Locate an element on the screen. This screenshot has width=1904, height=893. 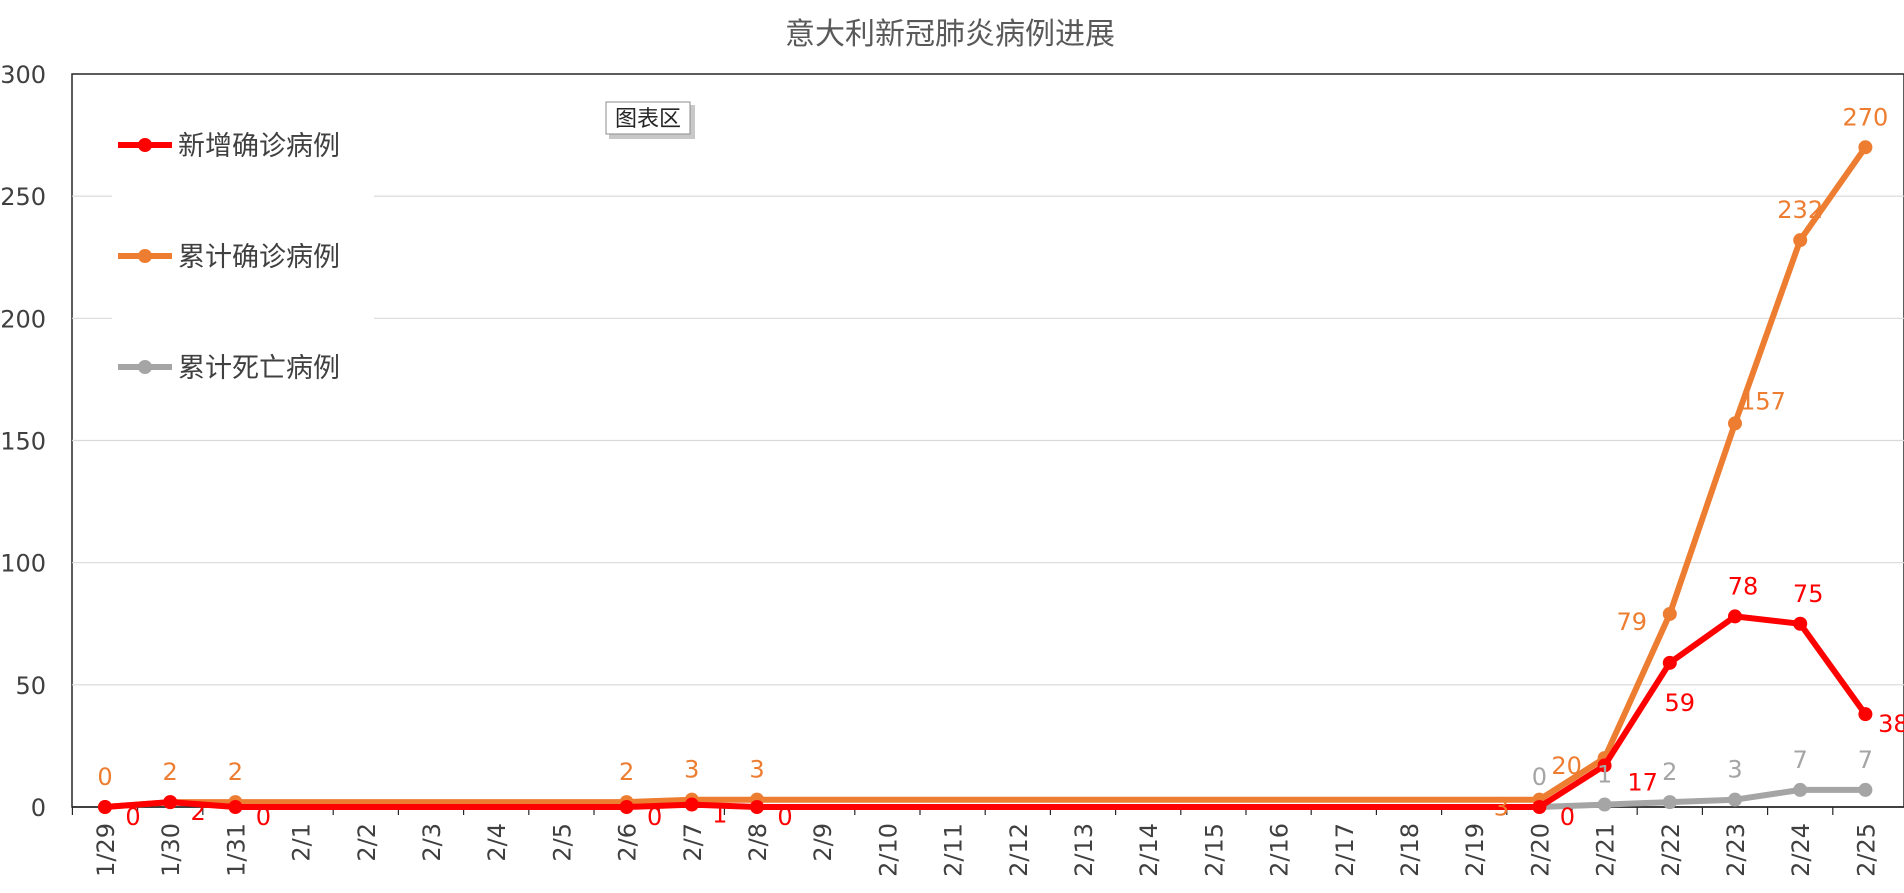
x-tick-label: 1/29 is located at coordinates (106, 850).